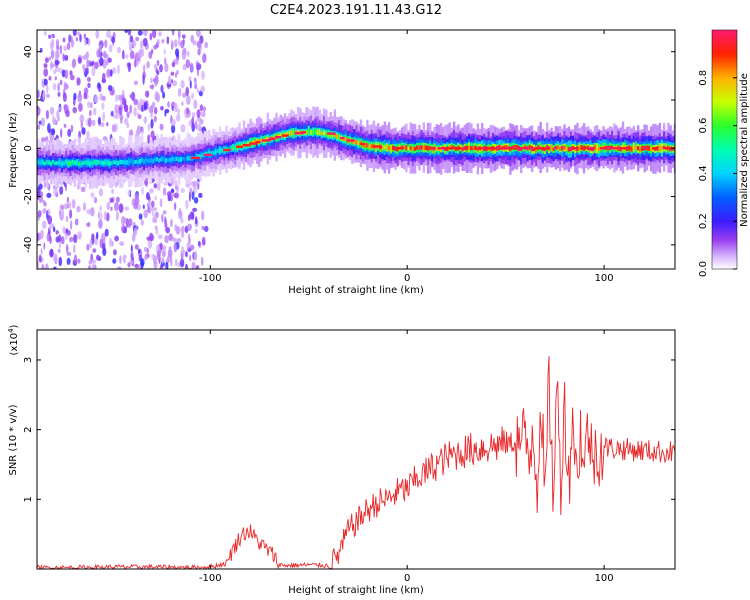 The width and height of the screenshot is (750, 600). What do you see at coordinates (28, 360) in the screenshot?
I see `snr-ytick-label: 3` at bounding box center [28, 360].